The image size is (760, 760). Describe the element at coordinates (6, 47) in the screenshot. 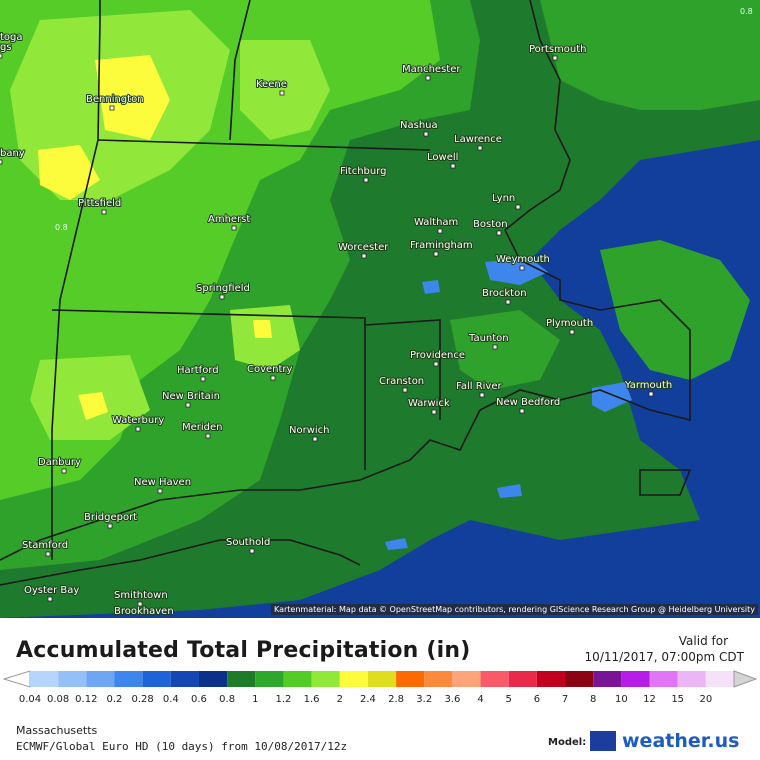

I see `city-label: gs` at that location.